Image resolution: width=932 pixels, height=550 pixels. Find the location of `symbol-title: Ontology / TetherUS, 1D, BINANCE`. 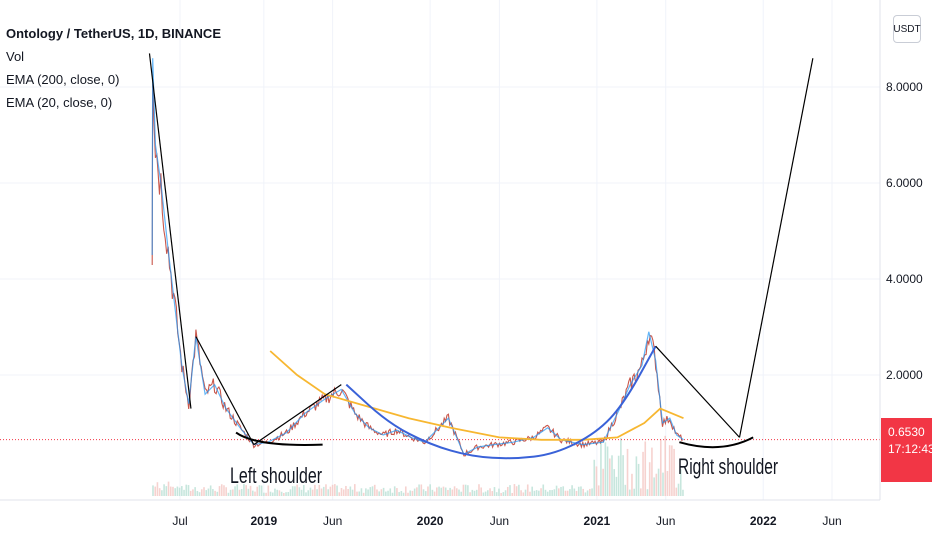

symbol-title: Ontology / TetherUS, 1D, BINANCE is located at coordinates (113, 33).